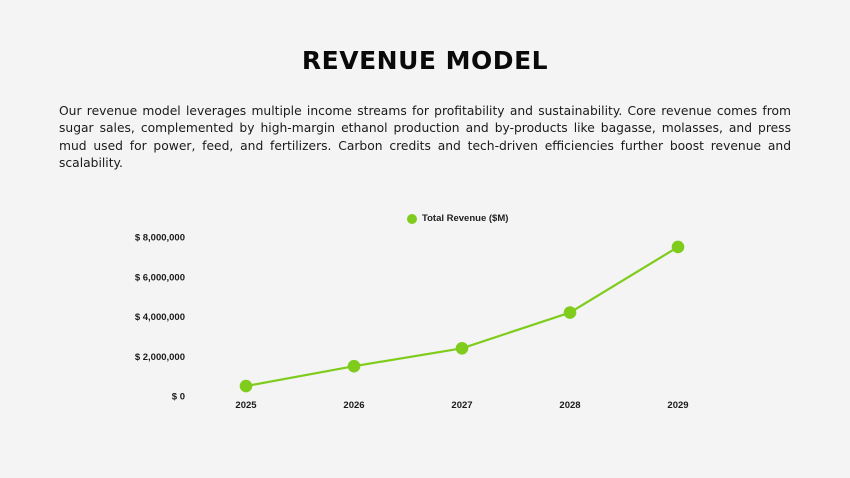  I want to click on y-tick-label: $ 4,000,000, so click(160, 317).